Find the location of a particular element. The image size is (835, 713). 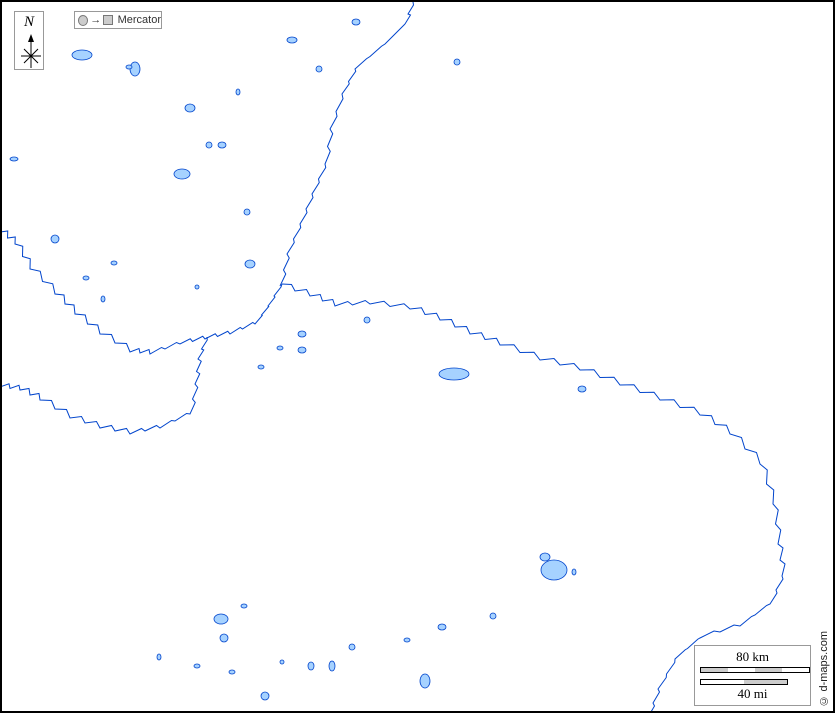

projection-badge: → Mercator is located at coordinates (118, 20).